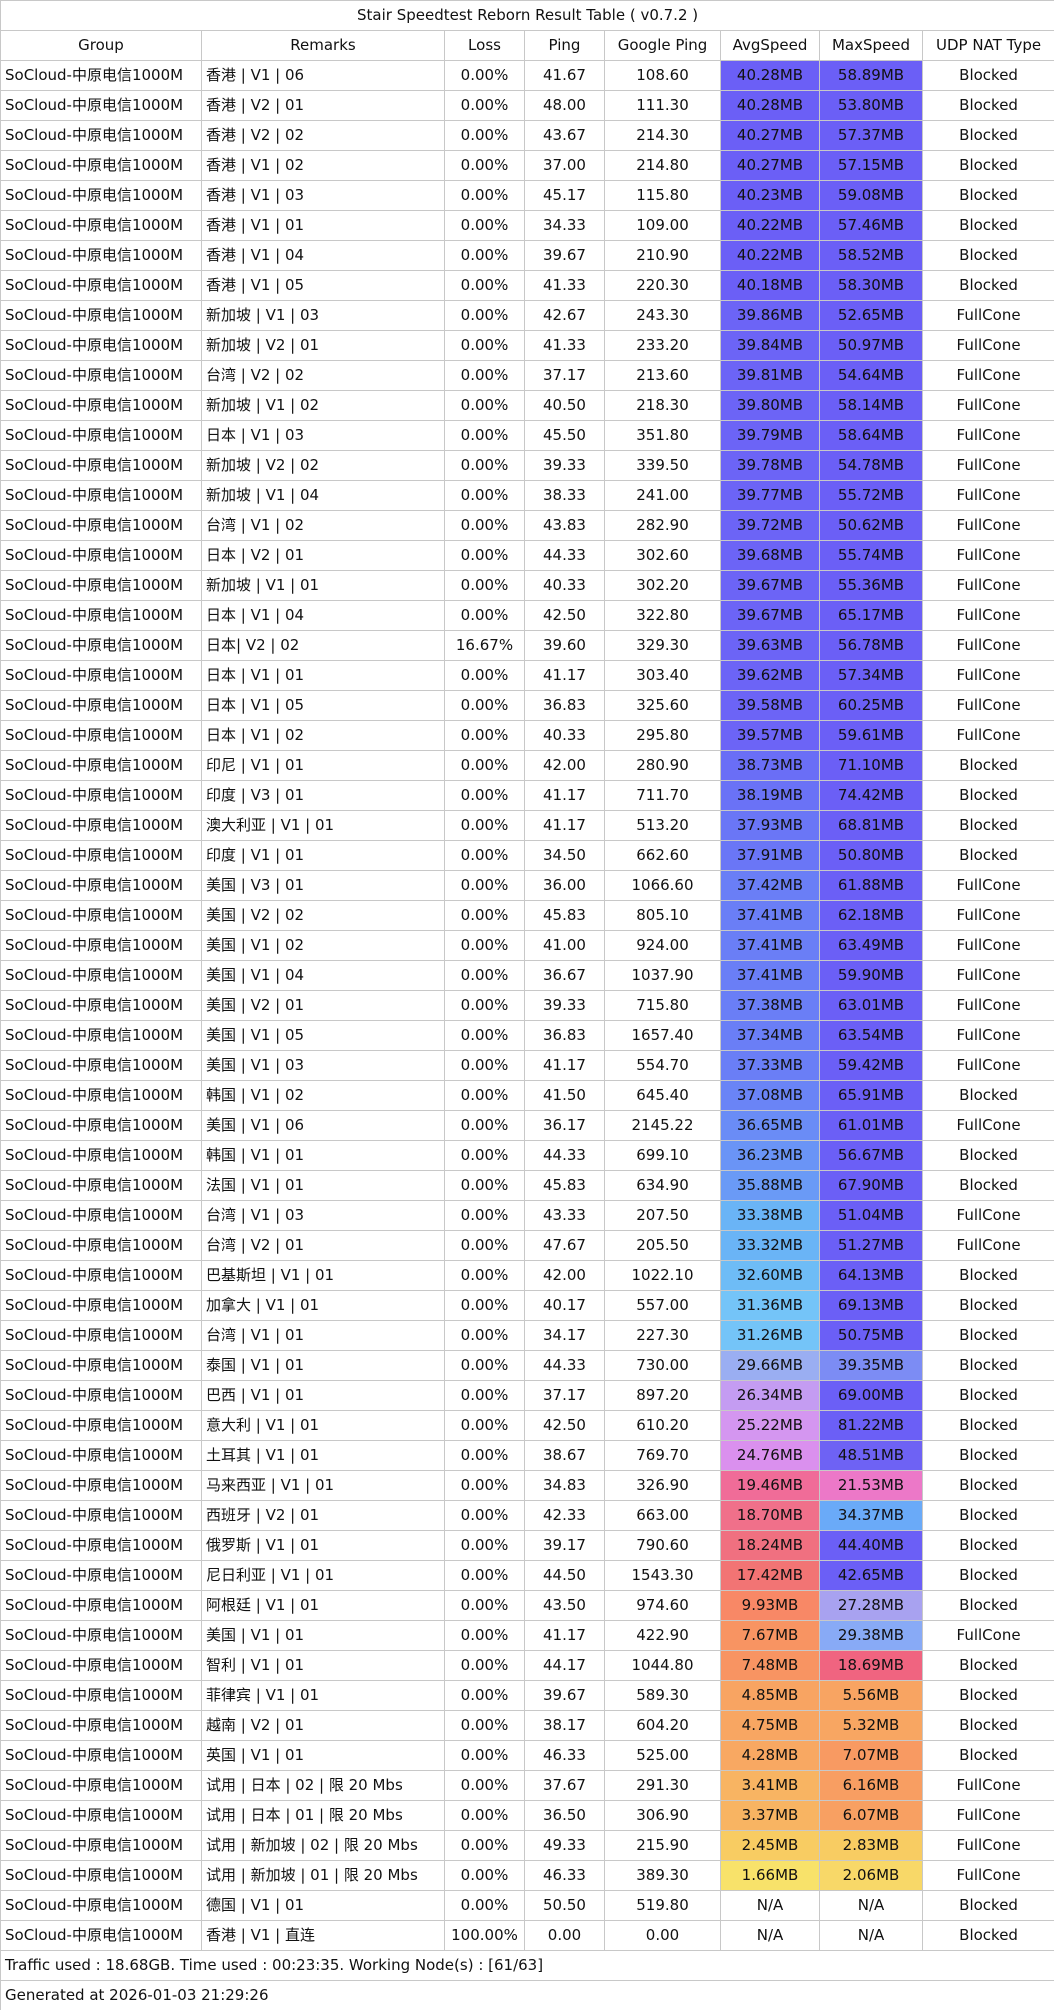 The image size is (1054, 2010). What do you see at coordinates (323, 1545) in the screenshot?
I see `cell: 俄罗斯 | V1 | 01` at bounding box center [323, 1545].